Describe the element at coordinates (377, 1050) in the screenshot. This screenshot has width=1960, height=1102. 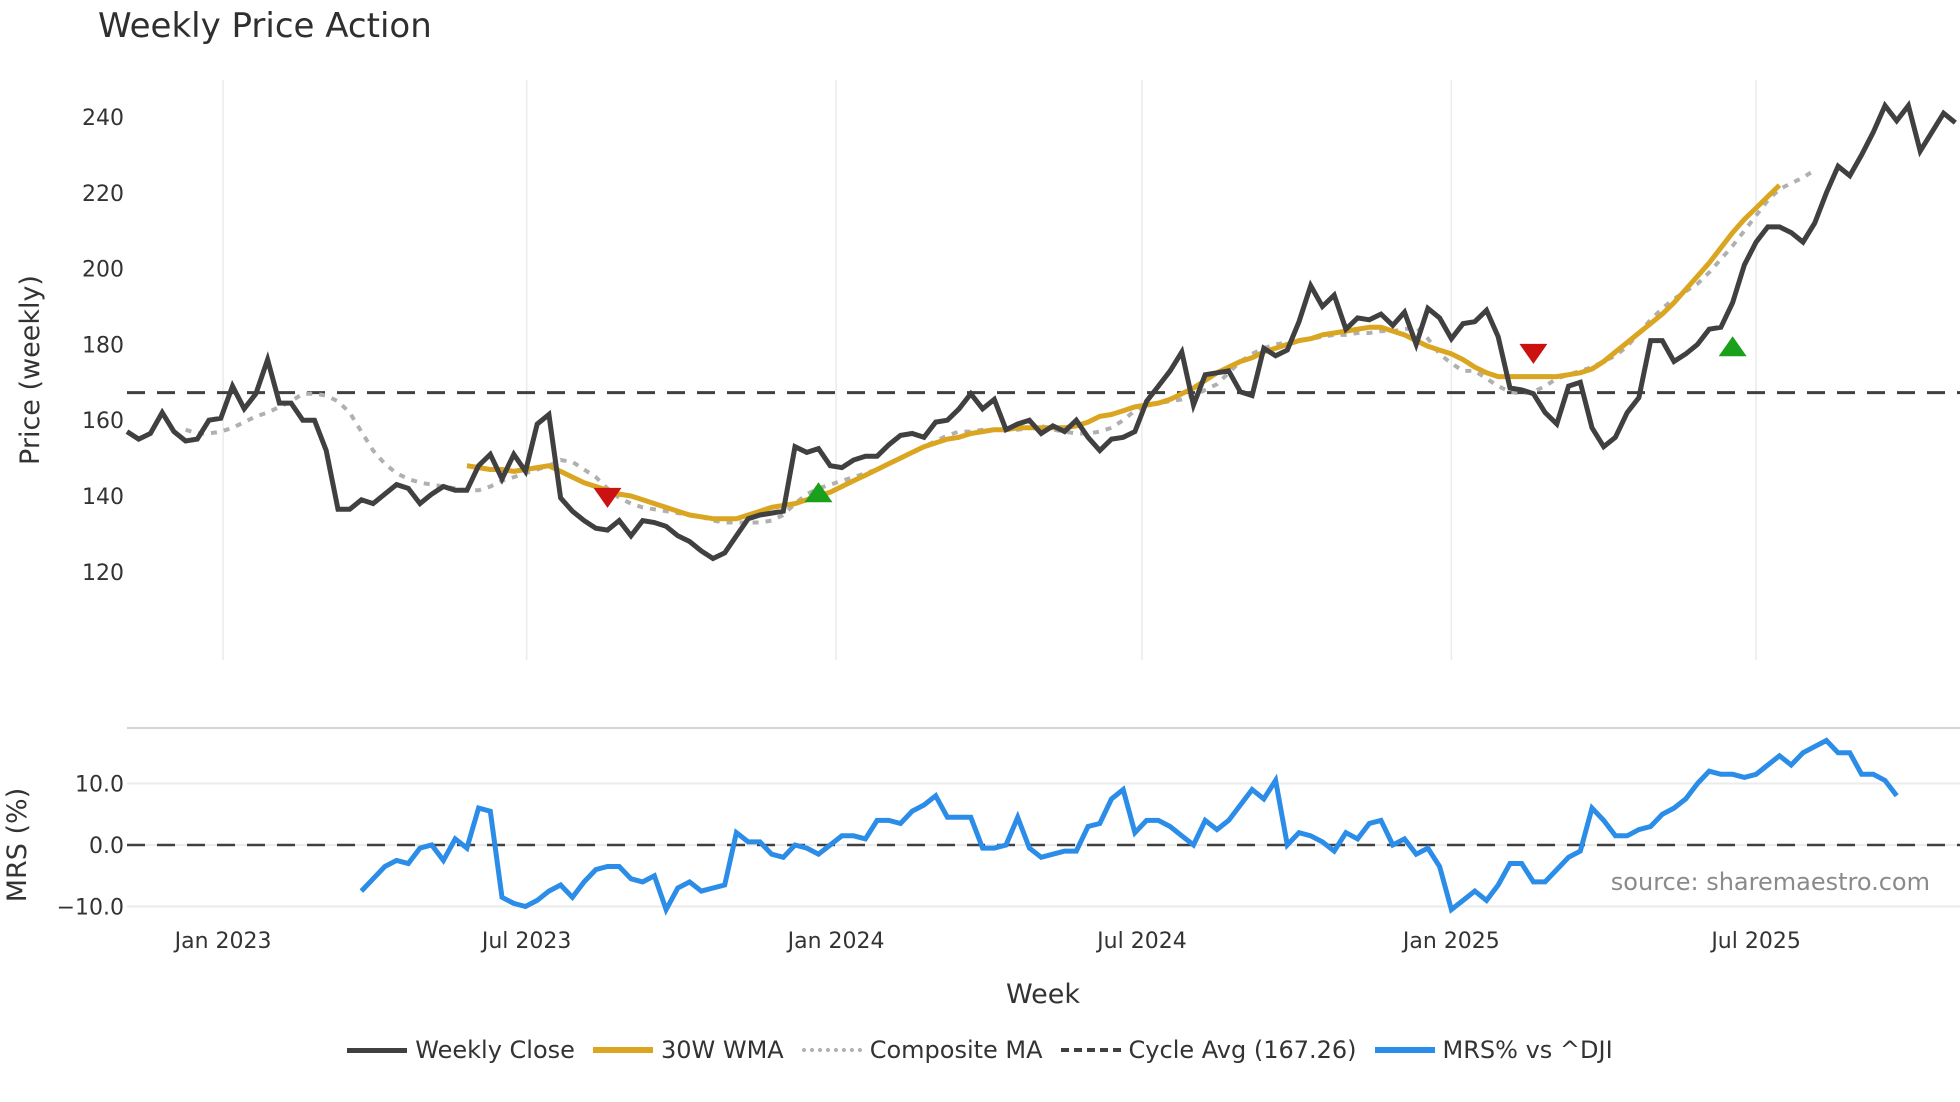
I see `weekly-close-swatch-icon` at that location.